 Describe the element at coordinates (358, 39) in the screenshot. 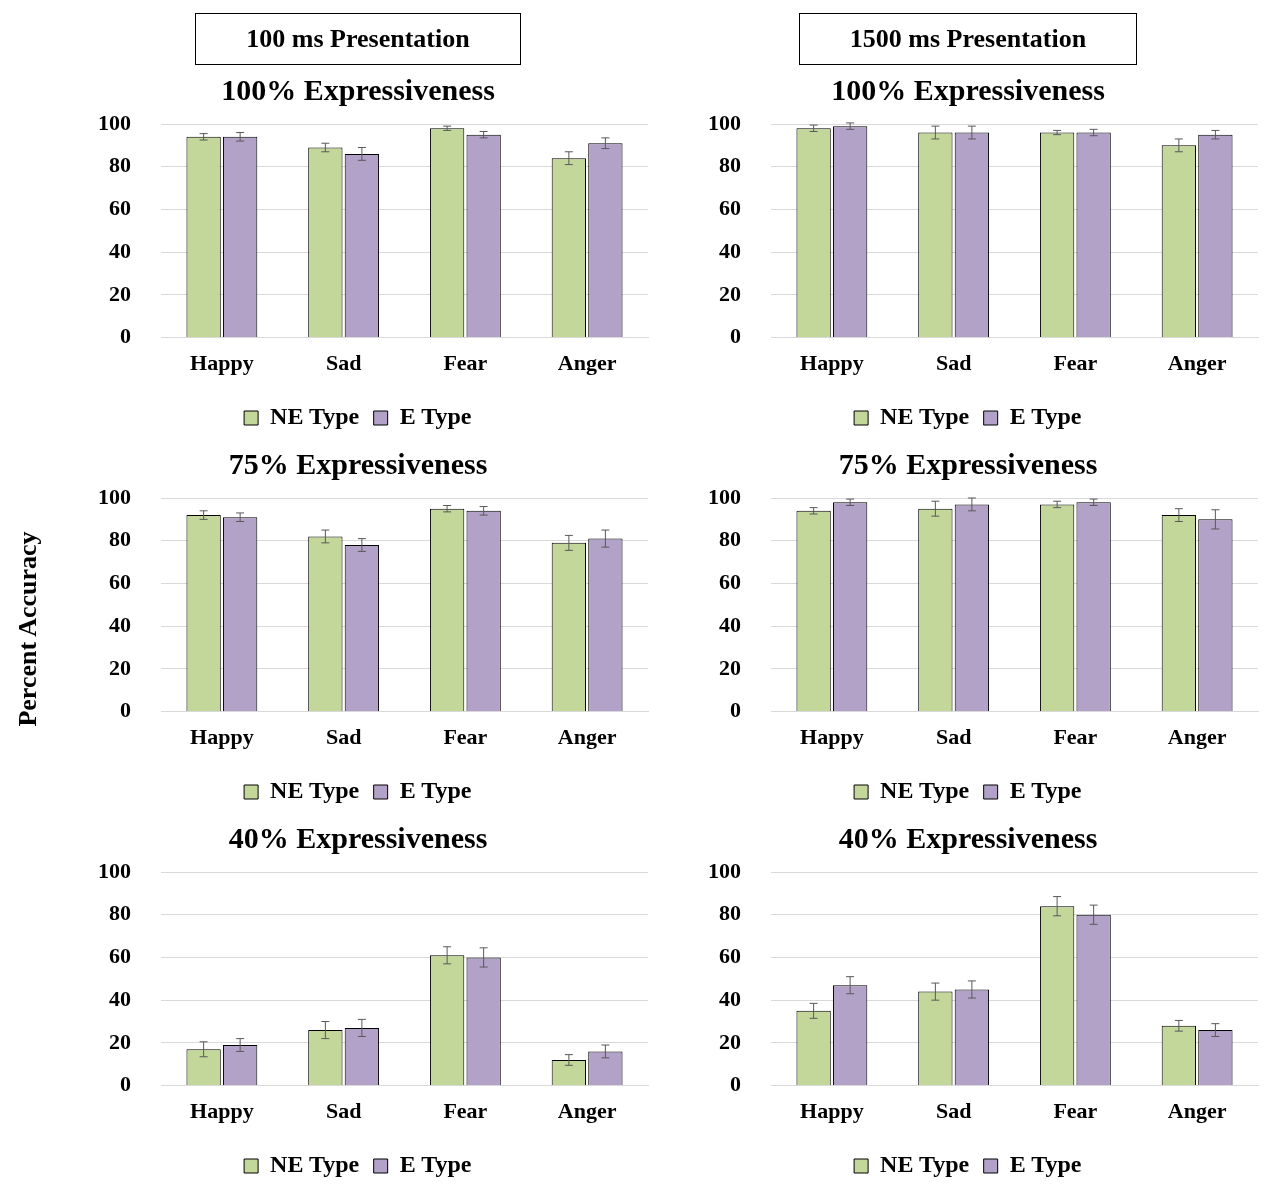

I see `chart-subtitle: 100 ms Presentation` at that location.